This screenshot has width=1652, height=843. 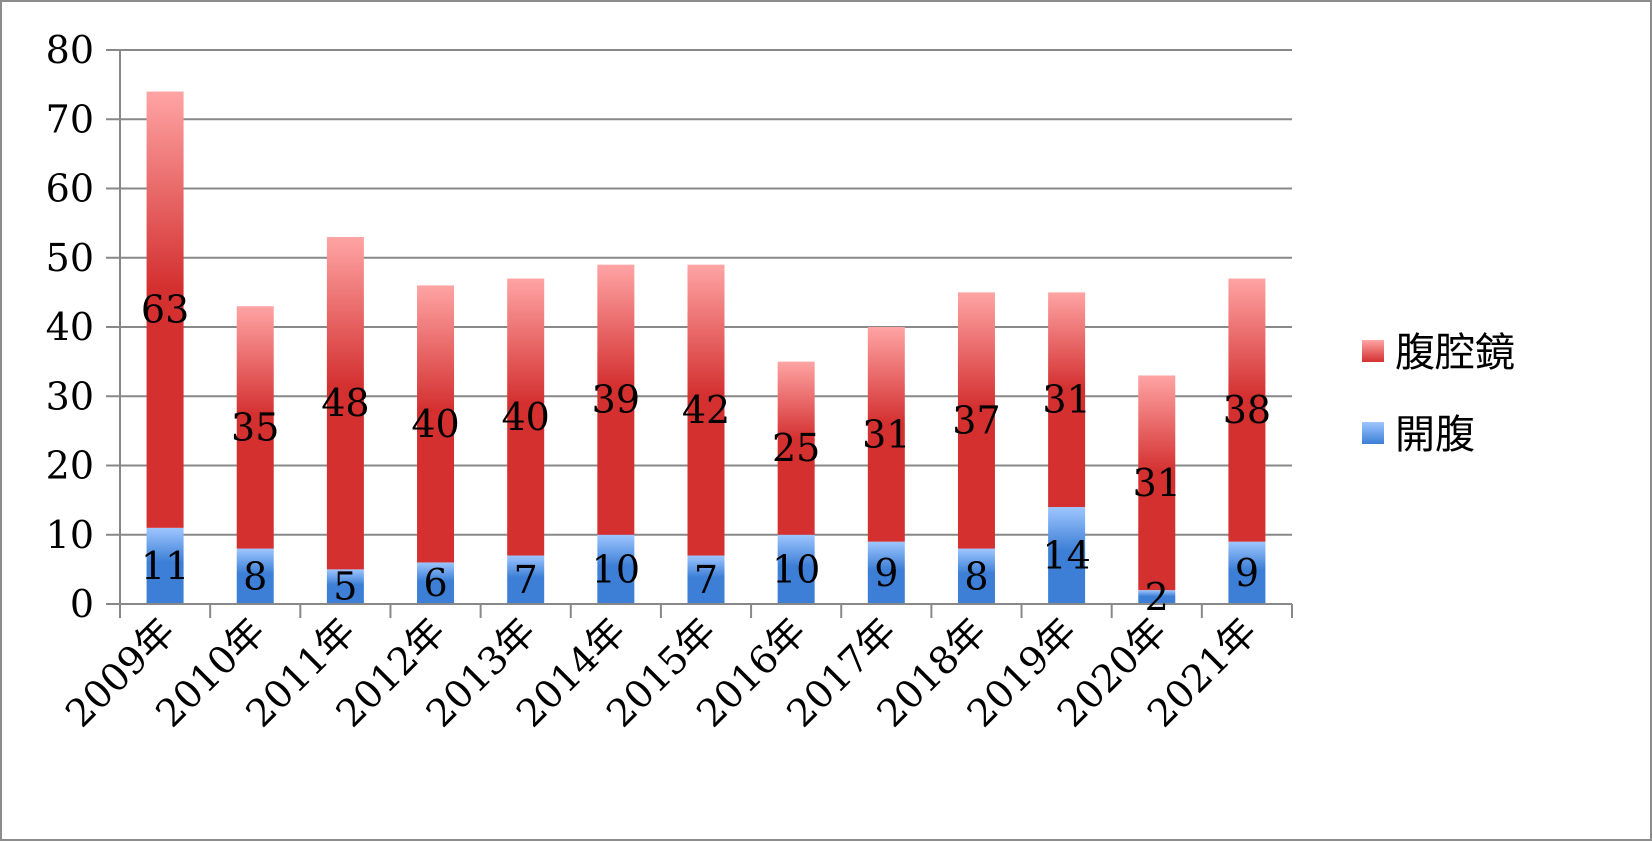 I want to click on y-tick-label: 30, so click(x=70, y=396).